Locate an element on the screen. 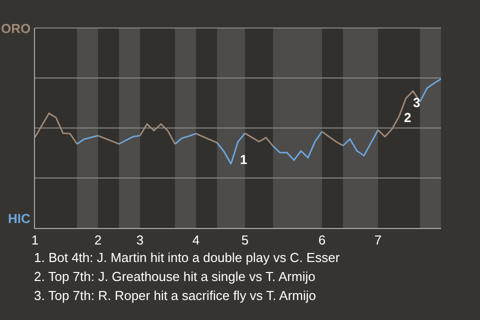  x-tick-label: 5 is located at coordinates (245, 240).